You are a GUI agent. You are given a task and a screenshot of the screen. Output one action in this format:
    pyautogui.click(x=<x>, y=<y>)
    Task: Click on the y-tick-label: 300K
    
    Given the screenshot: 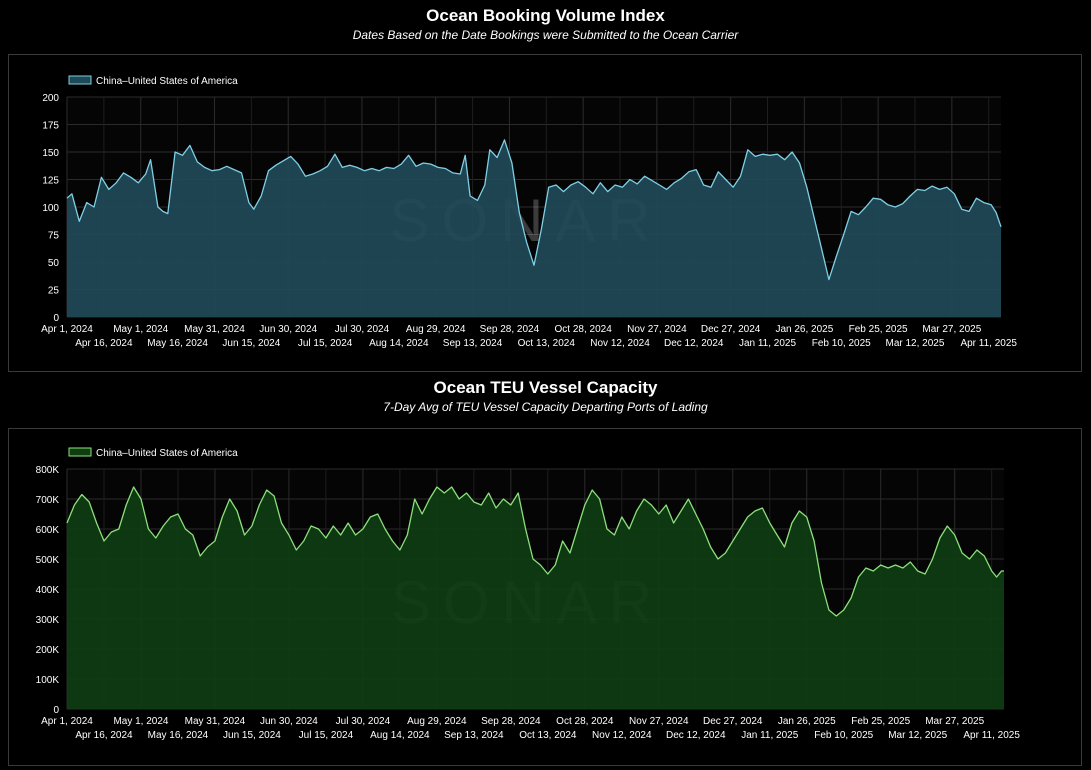 What is the action you would take?
    pyautogui.click(x=48, y=620)
    